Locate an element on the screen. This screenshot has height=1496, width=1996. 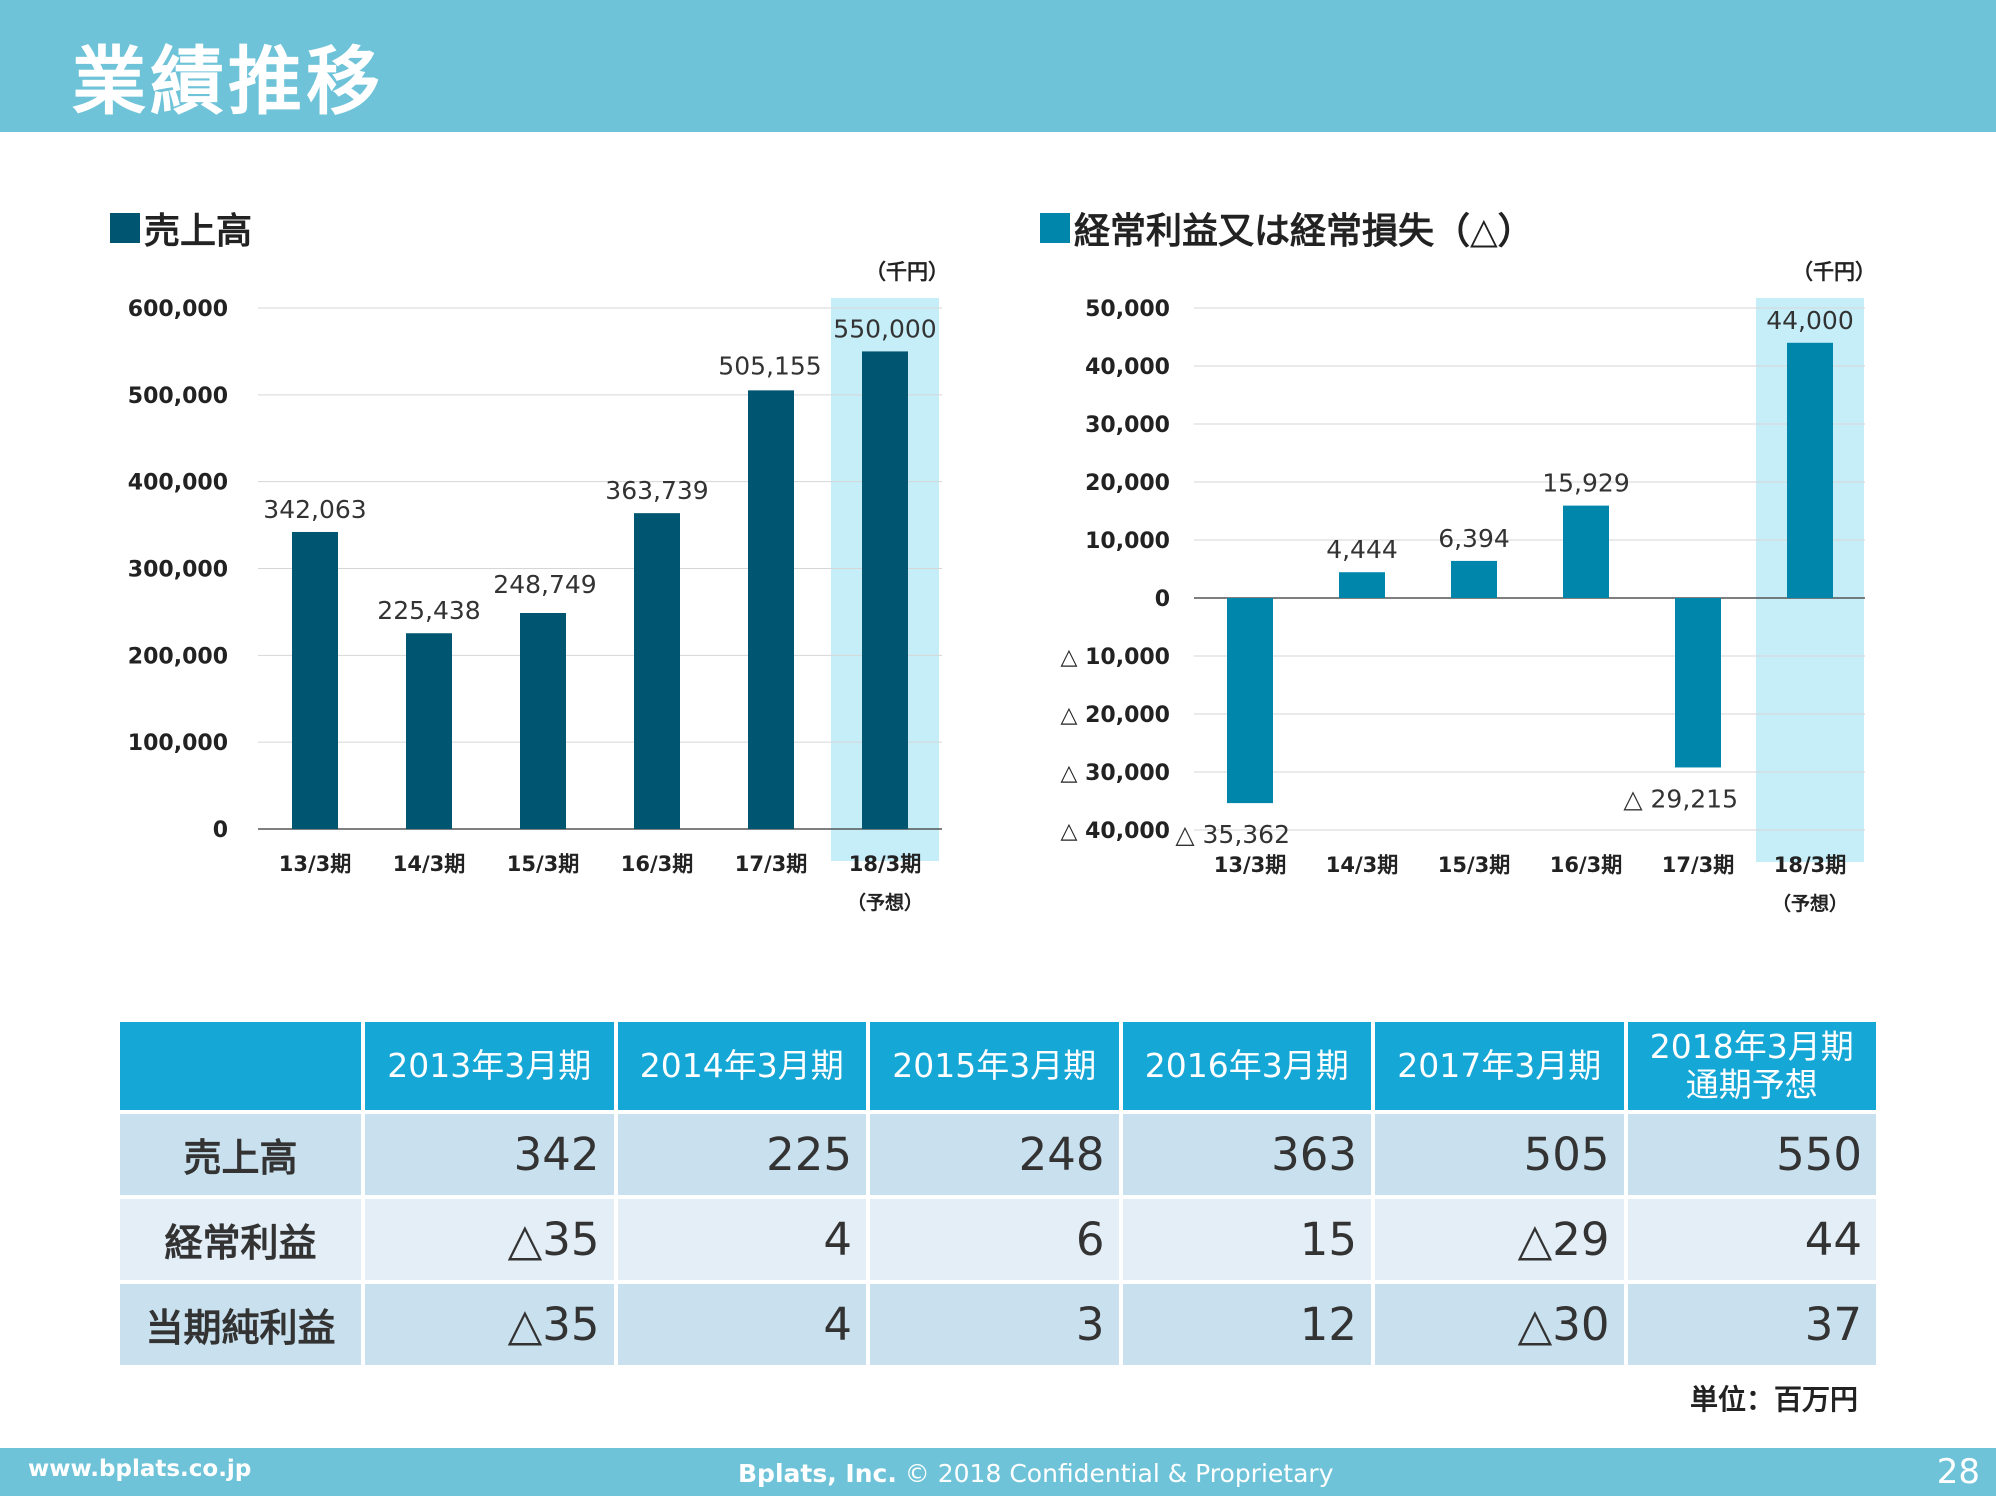
table-header-cell: 2015年3月期 is located at coordinates (994, 1066).